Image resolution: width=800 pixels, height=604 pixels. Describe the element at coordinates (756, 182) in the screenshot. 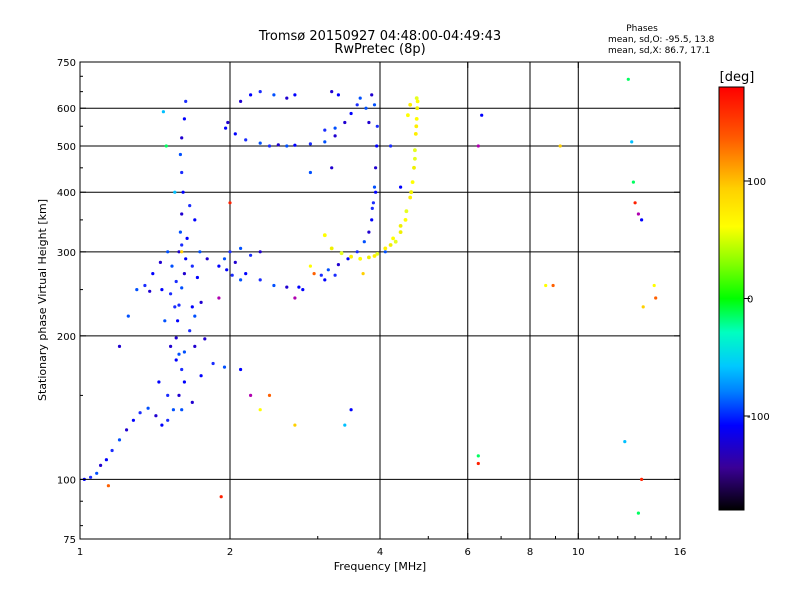

I see `colorbar-tick-label: 100` at that location.